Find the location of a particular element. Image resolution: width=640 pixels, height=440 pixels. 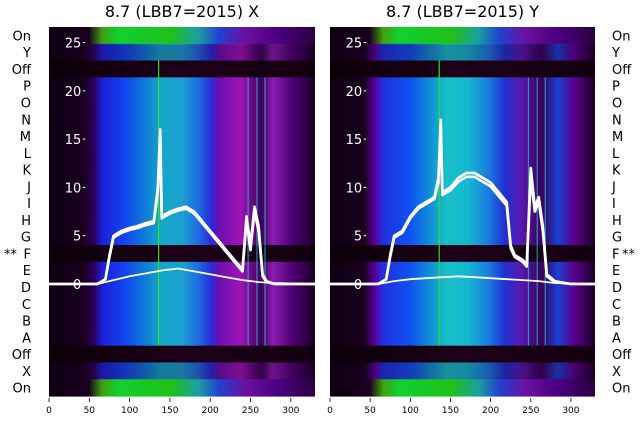

chart-title: 8.7 (LBB7=2015) Y is located at coordinates (462, 11).